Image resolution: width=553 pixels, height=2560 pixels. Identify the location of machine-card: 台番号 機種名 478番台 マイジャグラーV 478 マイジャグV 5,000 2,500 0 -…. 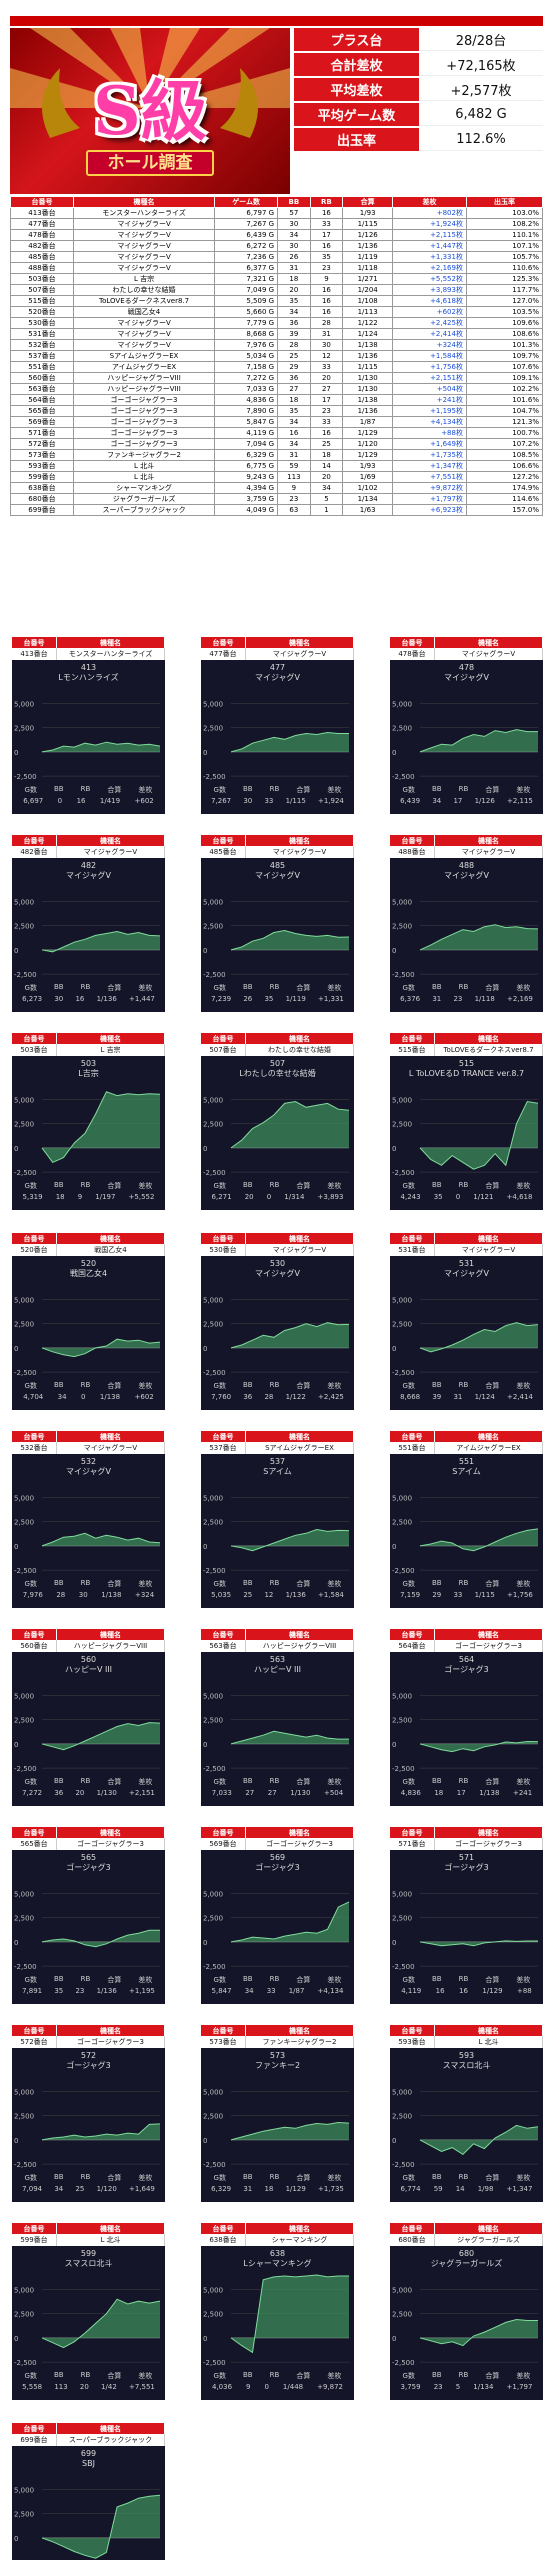
(466, 725).